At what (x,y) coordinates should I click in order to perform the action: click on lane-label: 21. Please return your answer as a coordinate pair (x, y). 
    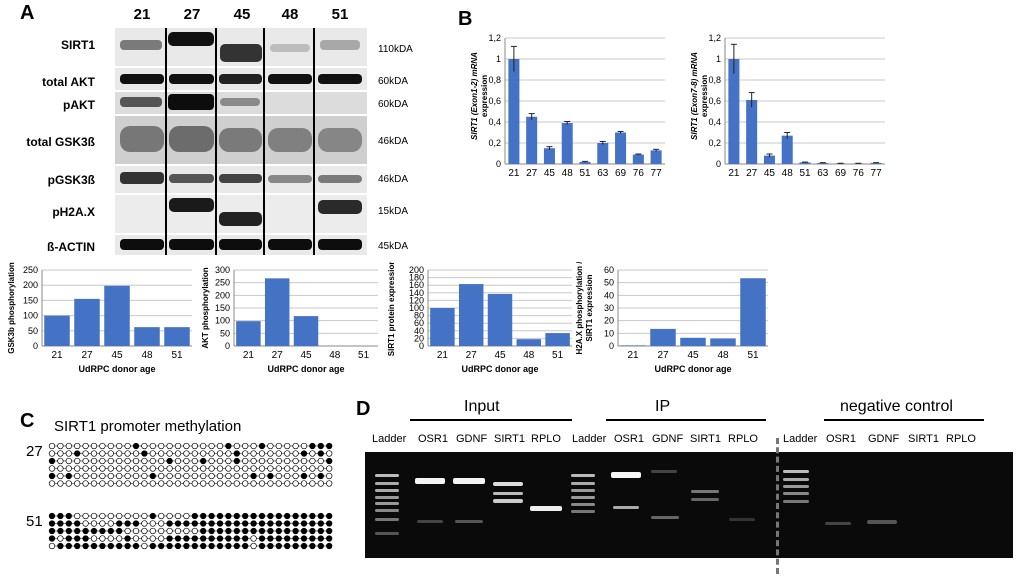
    Looking at the image, I should click on (142, 14).